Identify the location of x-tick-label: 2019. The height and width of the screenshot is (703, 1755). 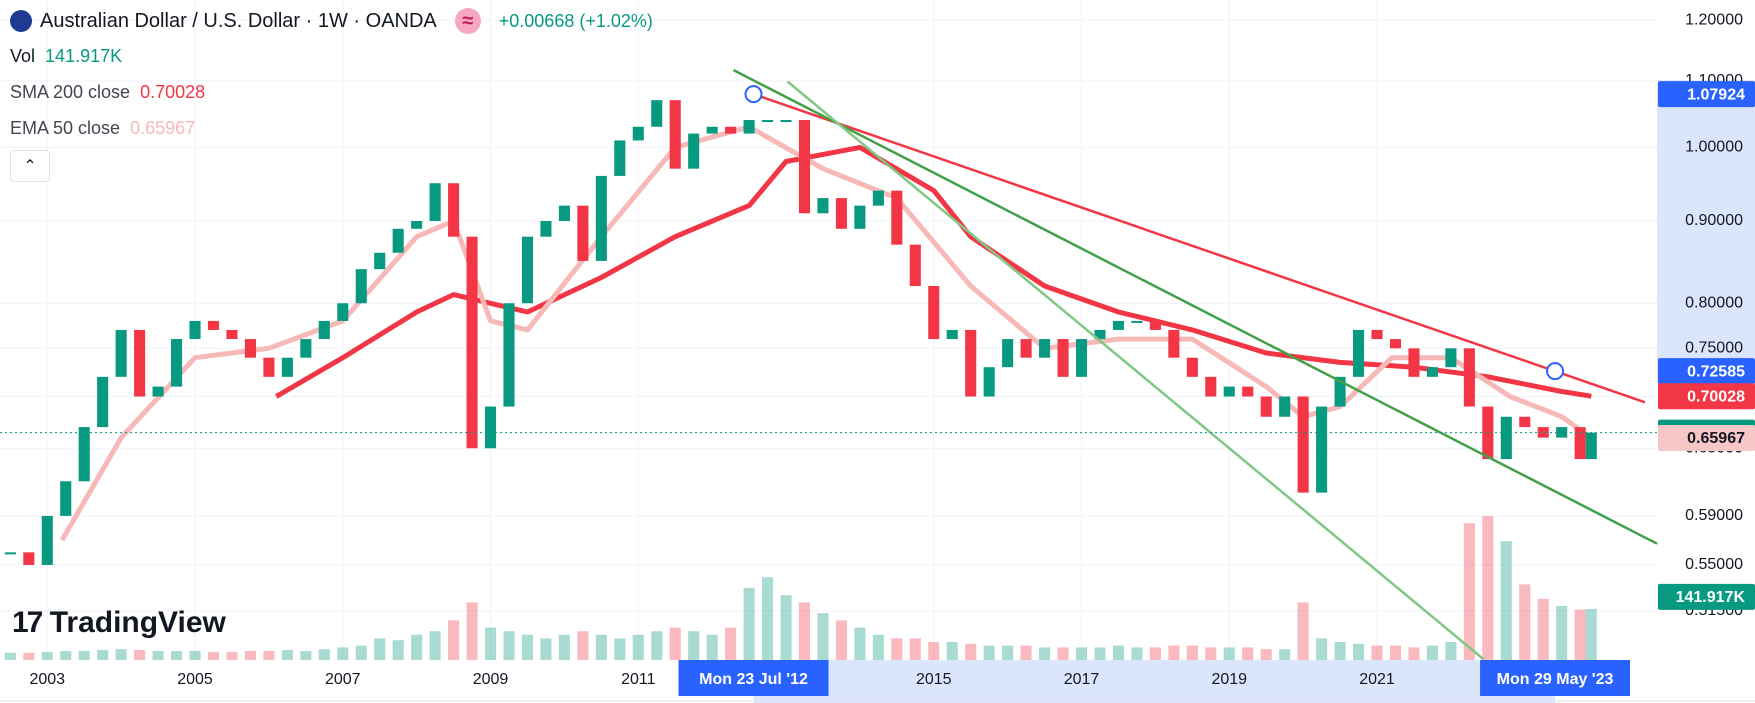
(1229, 679).